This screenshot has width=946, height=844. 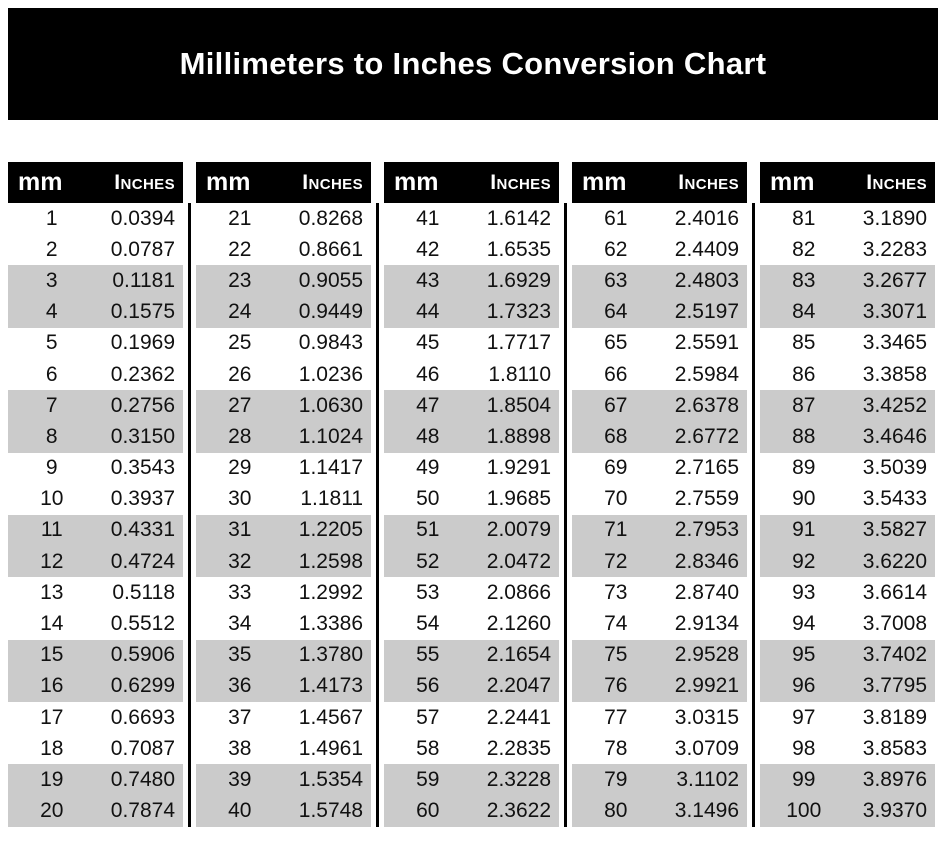 I want to click on inches-value: 2.2047, so click(x=518, y=686).